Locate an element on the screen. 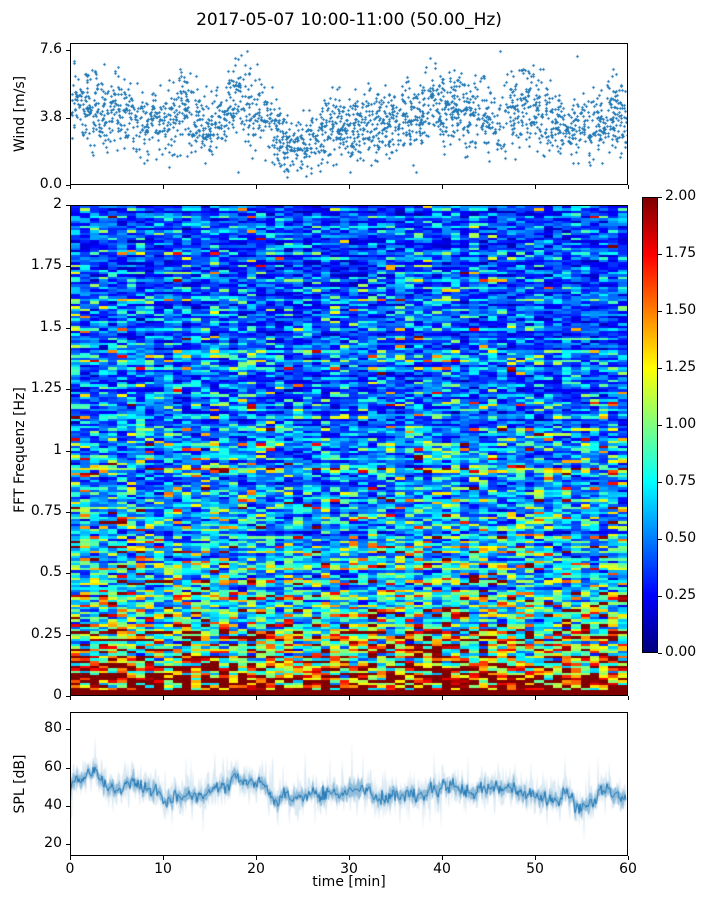 This screenshot has width=720, height=900. spl-x-tick-label: 50 is located at coordinates (535, 869).